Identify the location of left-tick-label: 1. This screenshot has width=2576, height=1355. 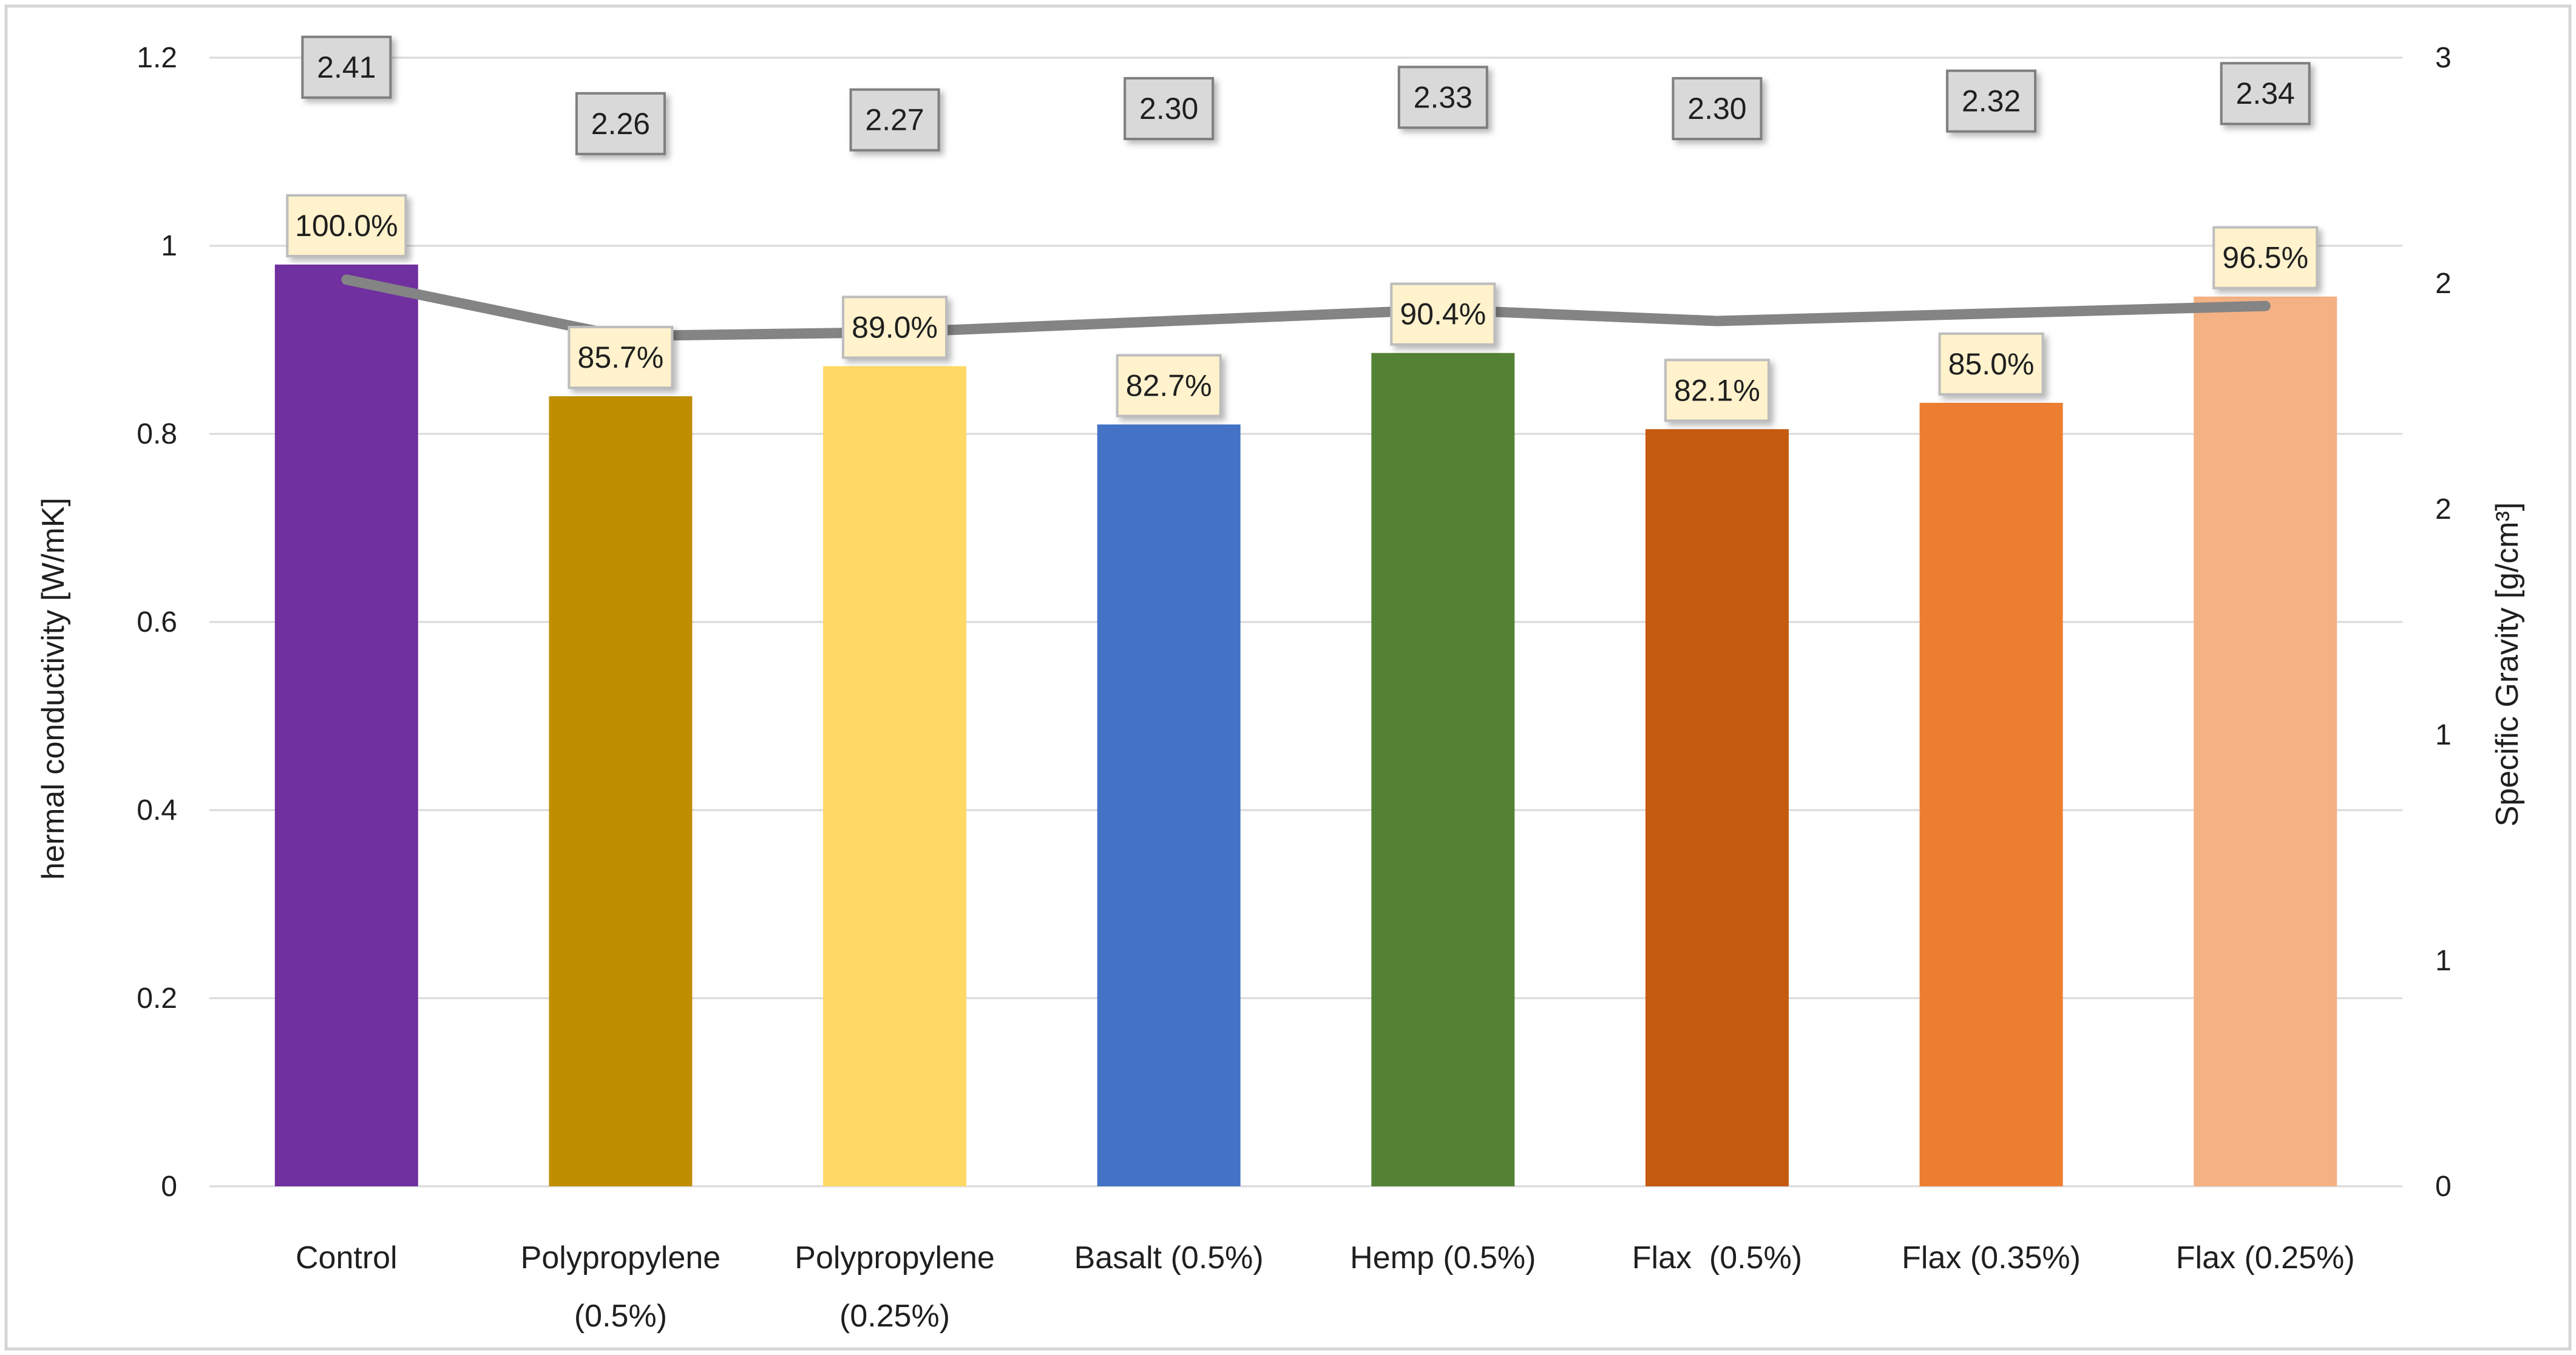
(169, 246).